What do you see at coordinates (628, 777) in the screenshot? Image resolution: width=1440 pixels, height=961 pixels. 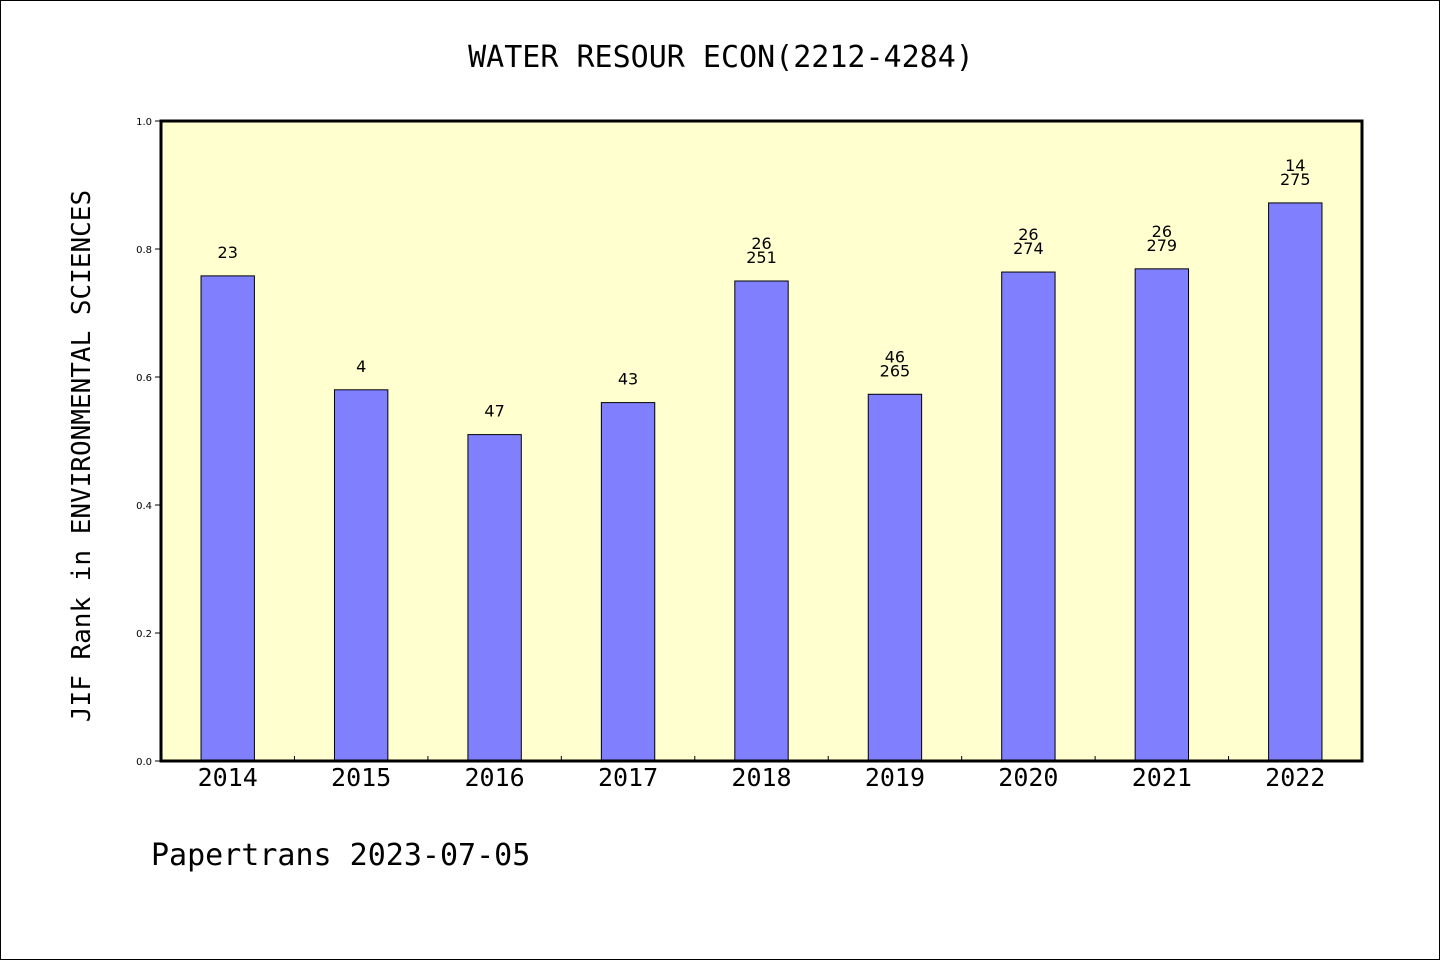 I see `x-tick-label-2017: 2017` at bounding box center [628, 777].